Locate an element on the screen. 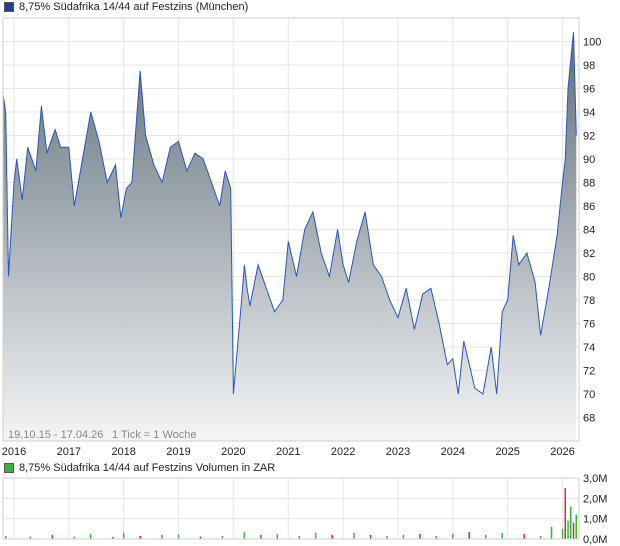 Image resolution: width=620 pixels, height=546 pixels. price-y-tick-label: 68 is located at coordinates (589, 419).